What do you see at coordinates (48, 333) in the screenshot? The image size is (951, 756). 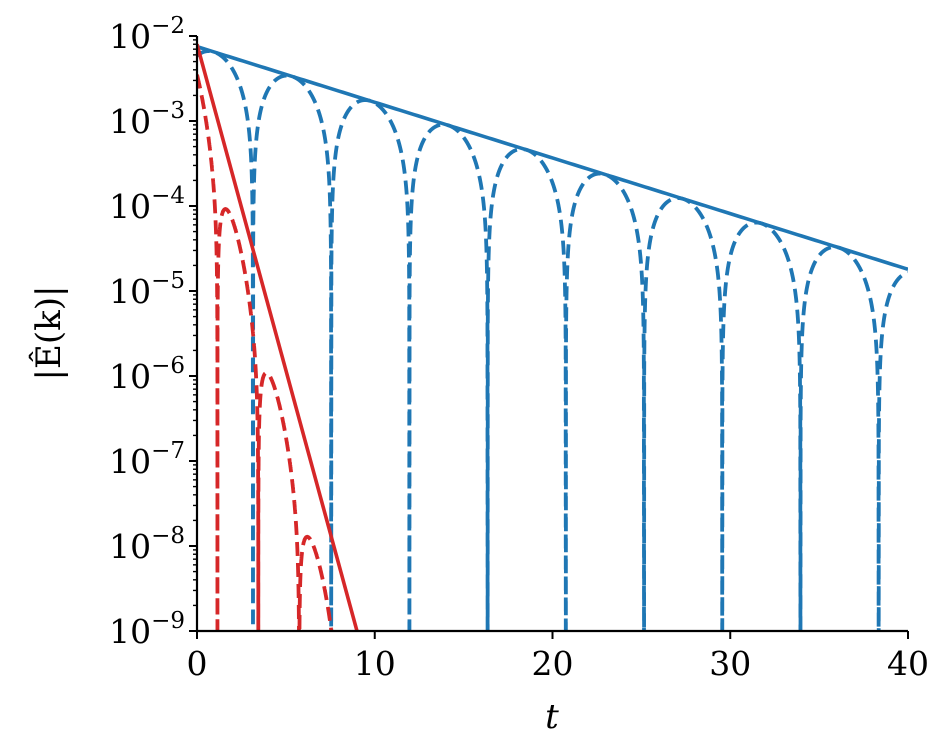 I see `y-axis-label: |Ê(k)|` at bounding box center [48, 333].